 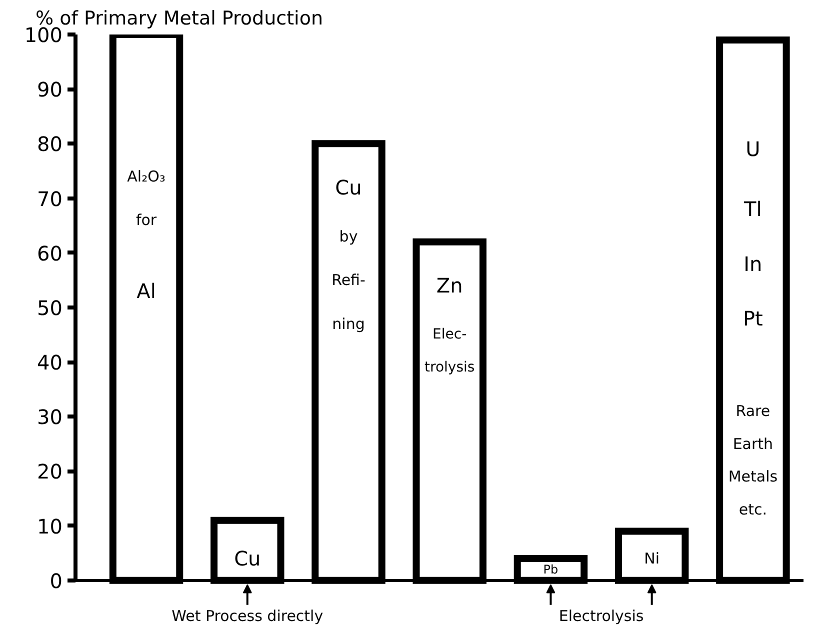 I want to click on y-tick-label: 10, so click(x=50, y=526).